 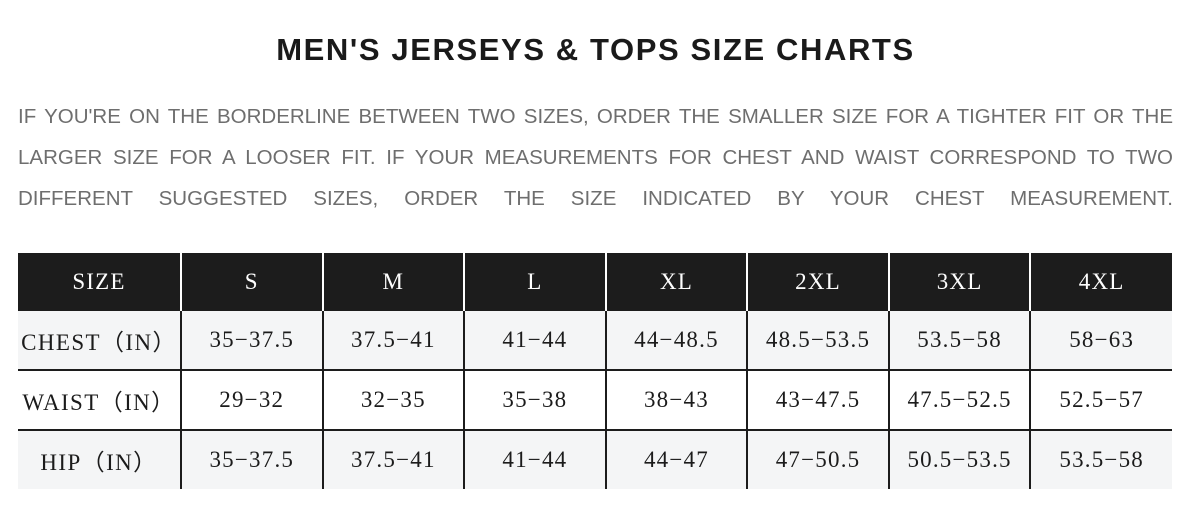 What do you see at coordinates (394, 282) in the screenshot?
I see `column-header-m: M` at bounding box center [394, 282].